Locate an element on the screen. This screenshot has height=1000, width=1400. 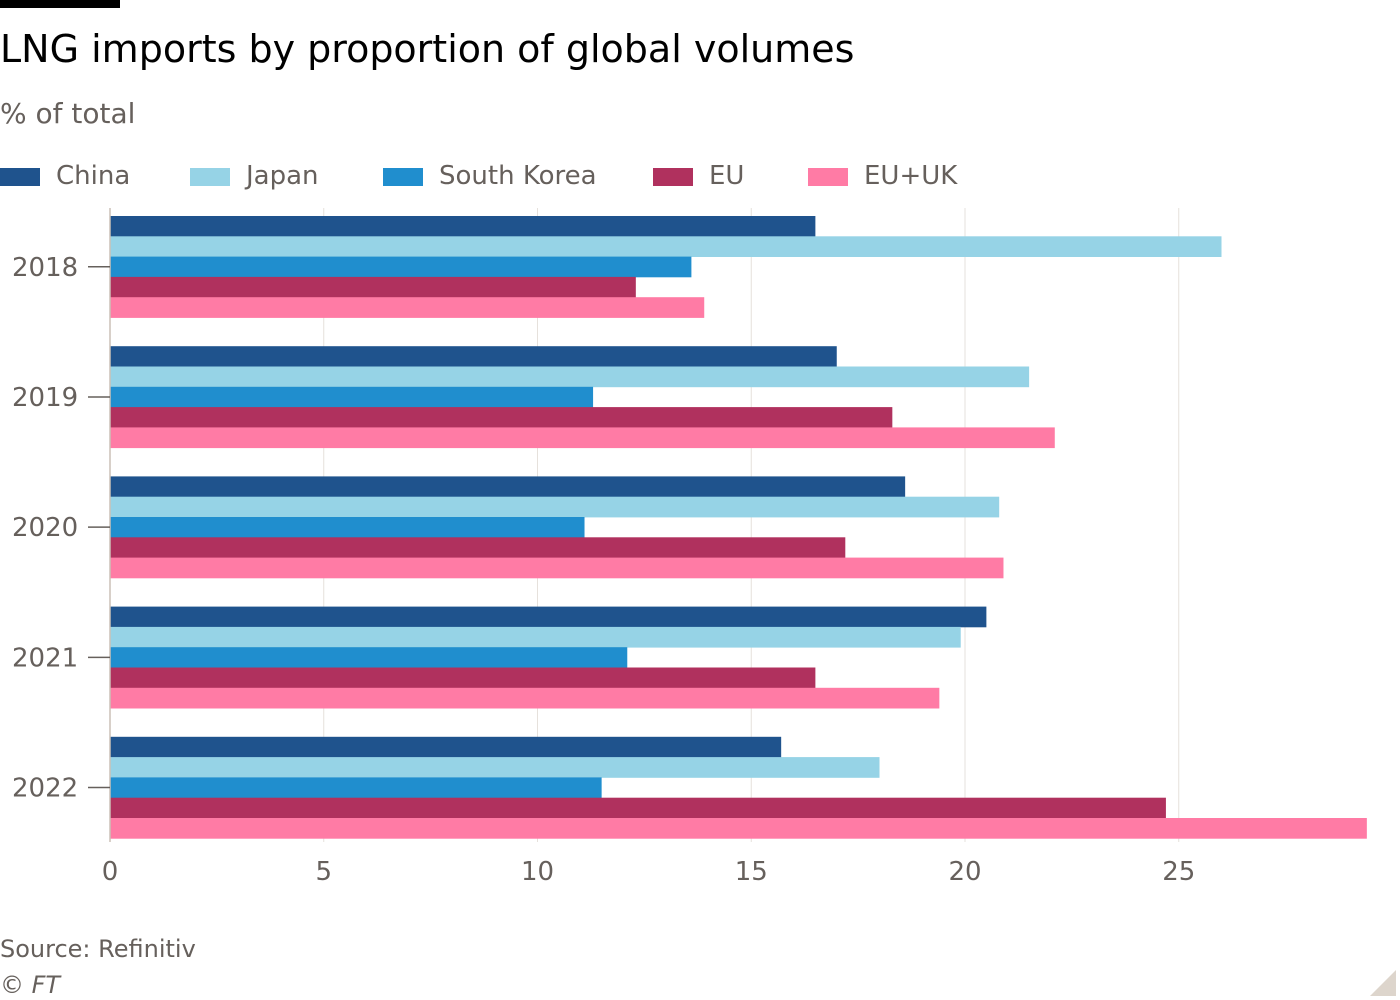
bar-japan-2021 is located at coordinates (535, 637).